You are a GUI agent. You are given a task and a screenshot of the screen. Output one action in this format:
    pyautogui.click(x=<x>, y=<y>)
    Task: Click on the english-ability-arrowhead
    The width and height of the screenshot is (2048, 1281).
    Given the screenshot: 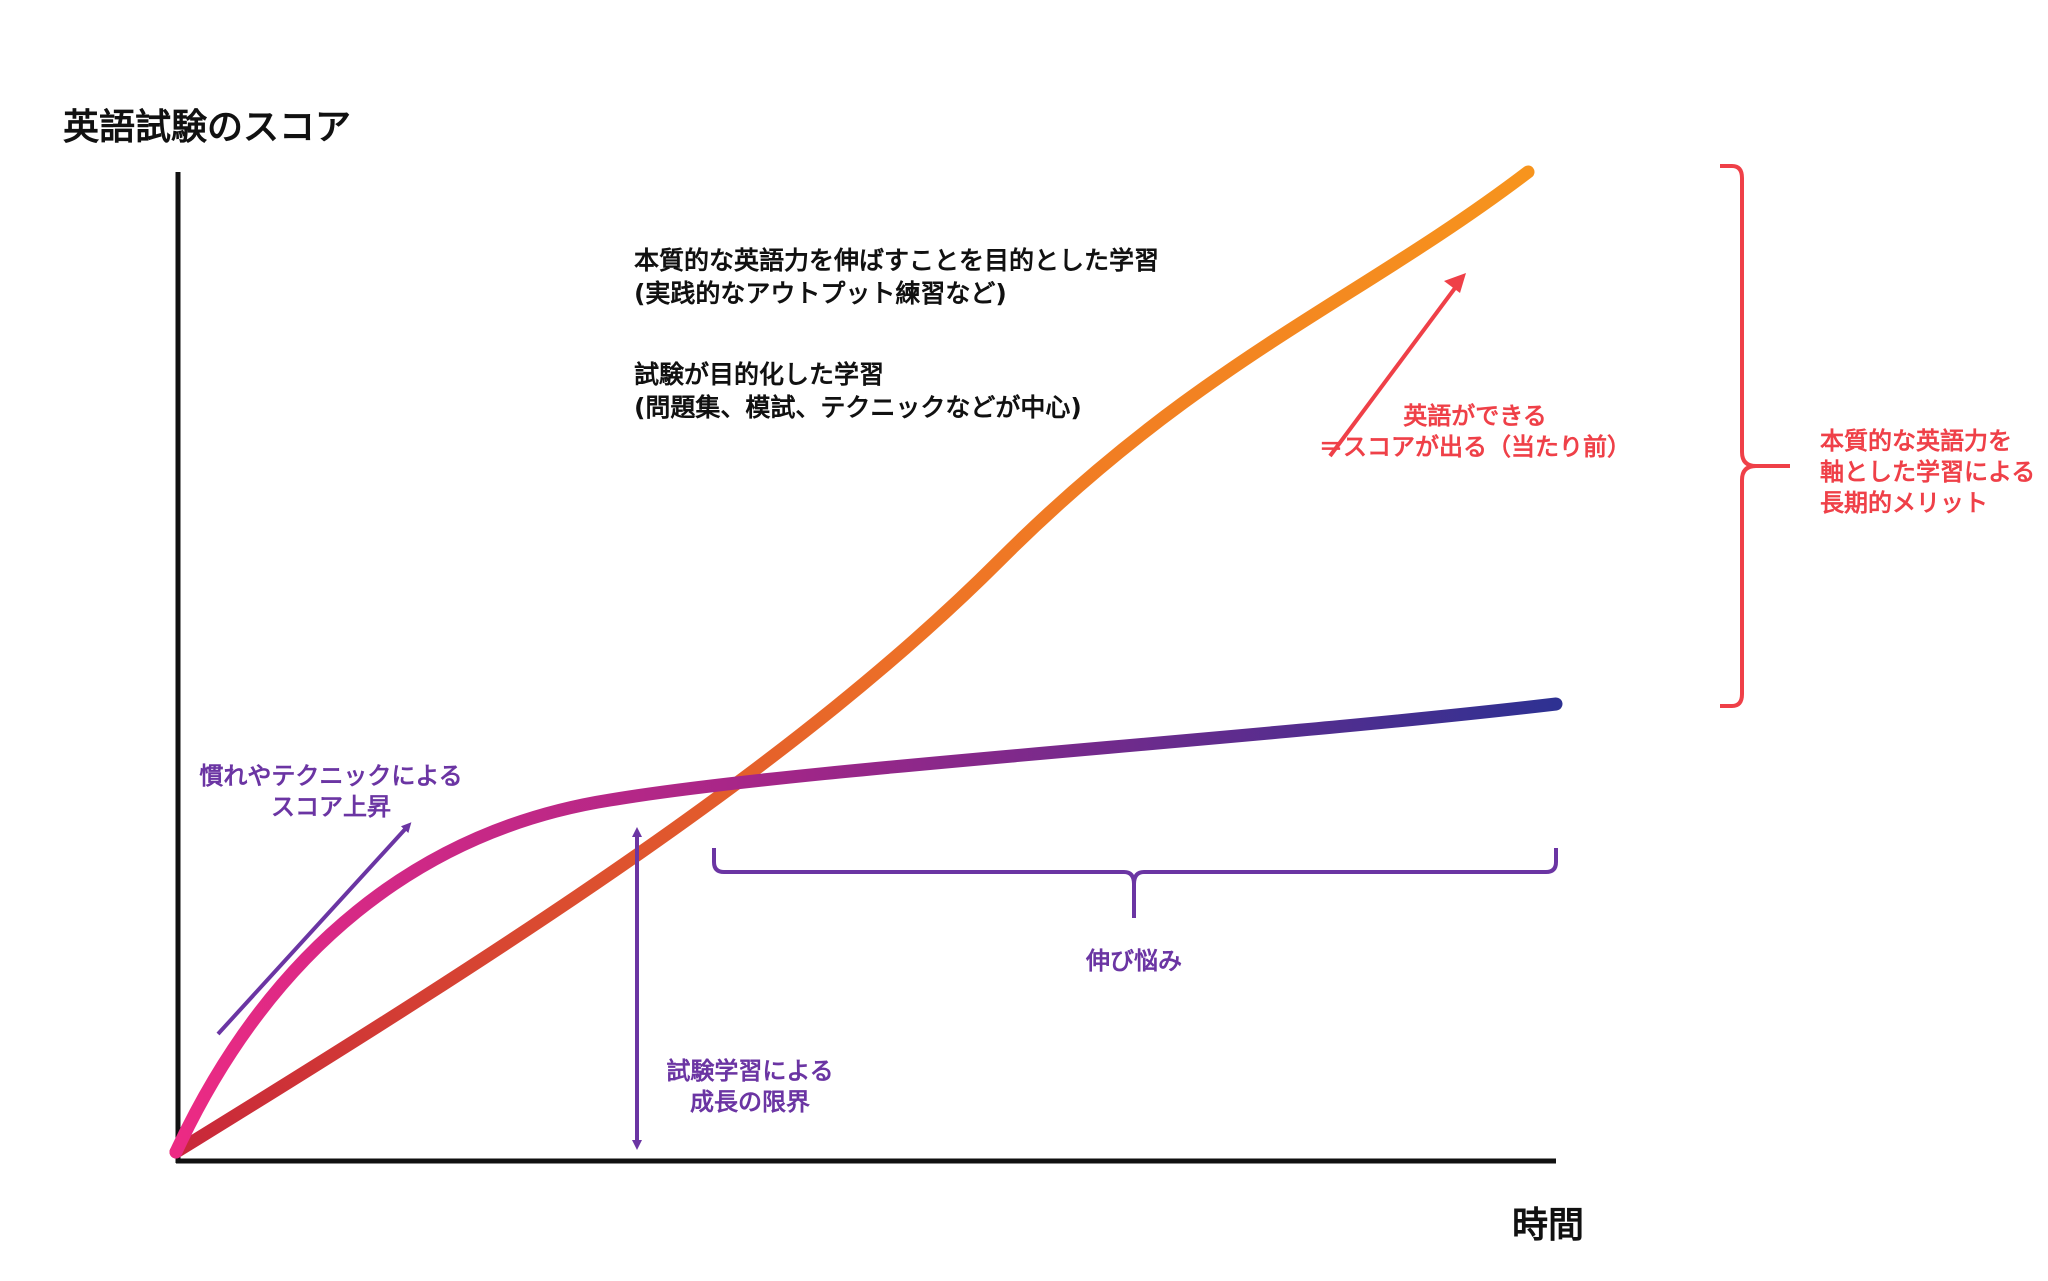 What is the action you would take?
    pyautogui.click(x=1455, y=283)
    